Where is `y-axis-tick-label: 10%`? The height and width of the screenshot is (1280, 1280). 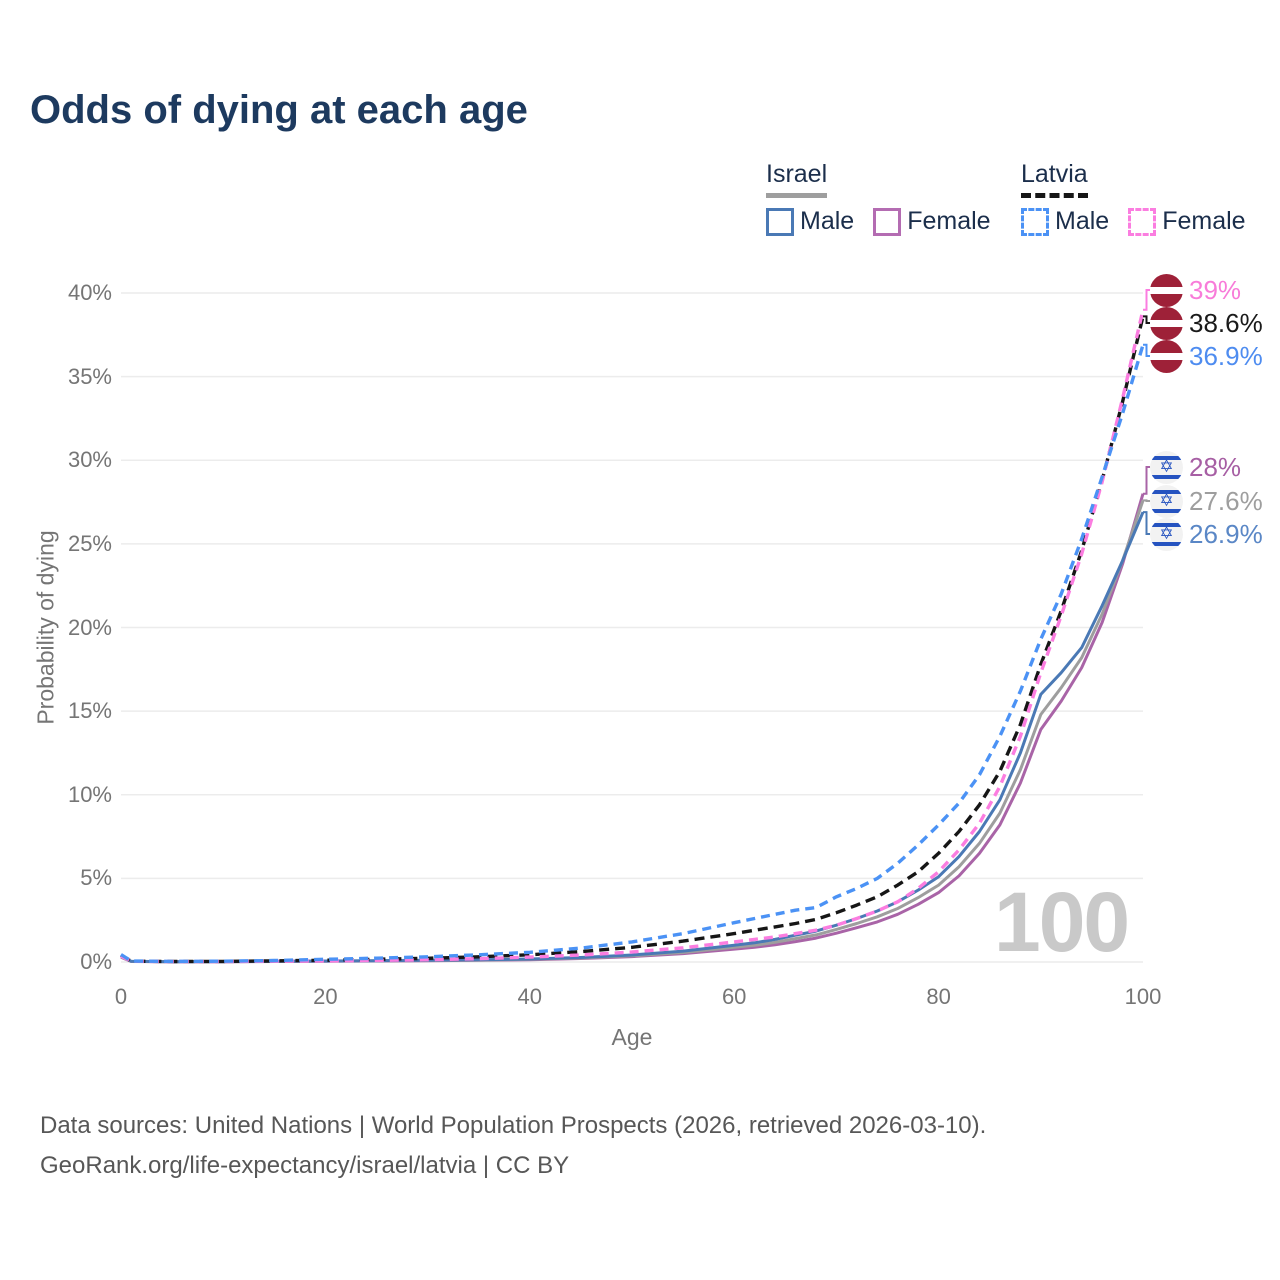
y-axis-tick-label: 10% is located at coordinates (89, 794).